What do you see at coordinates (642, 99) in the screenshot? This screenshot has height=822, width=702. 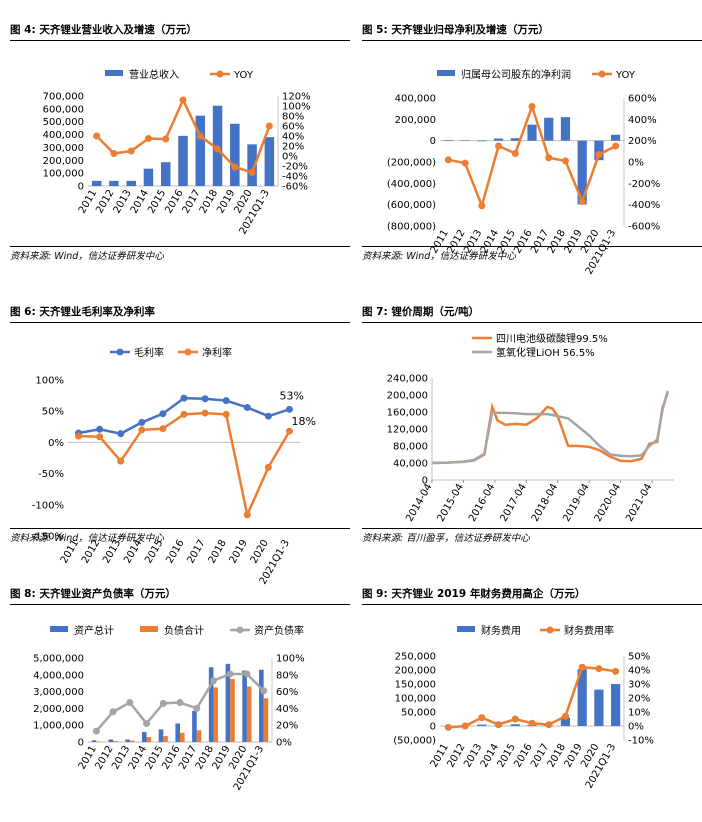 I see `y2-tick-label: 600%` at bounding box center [642, 99].